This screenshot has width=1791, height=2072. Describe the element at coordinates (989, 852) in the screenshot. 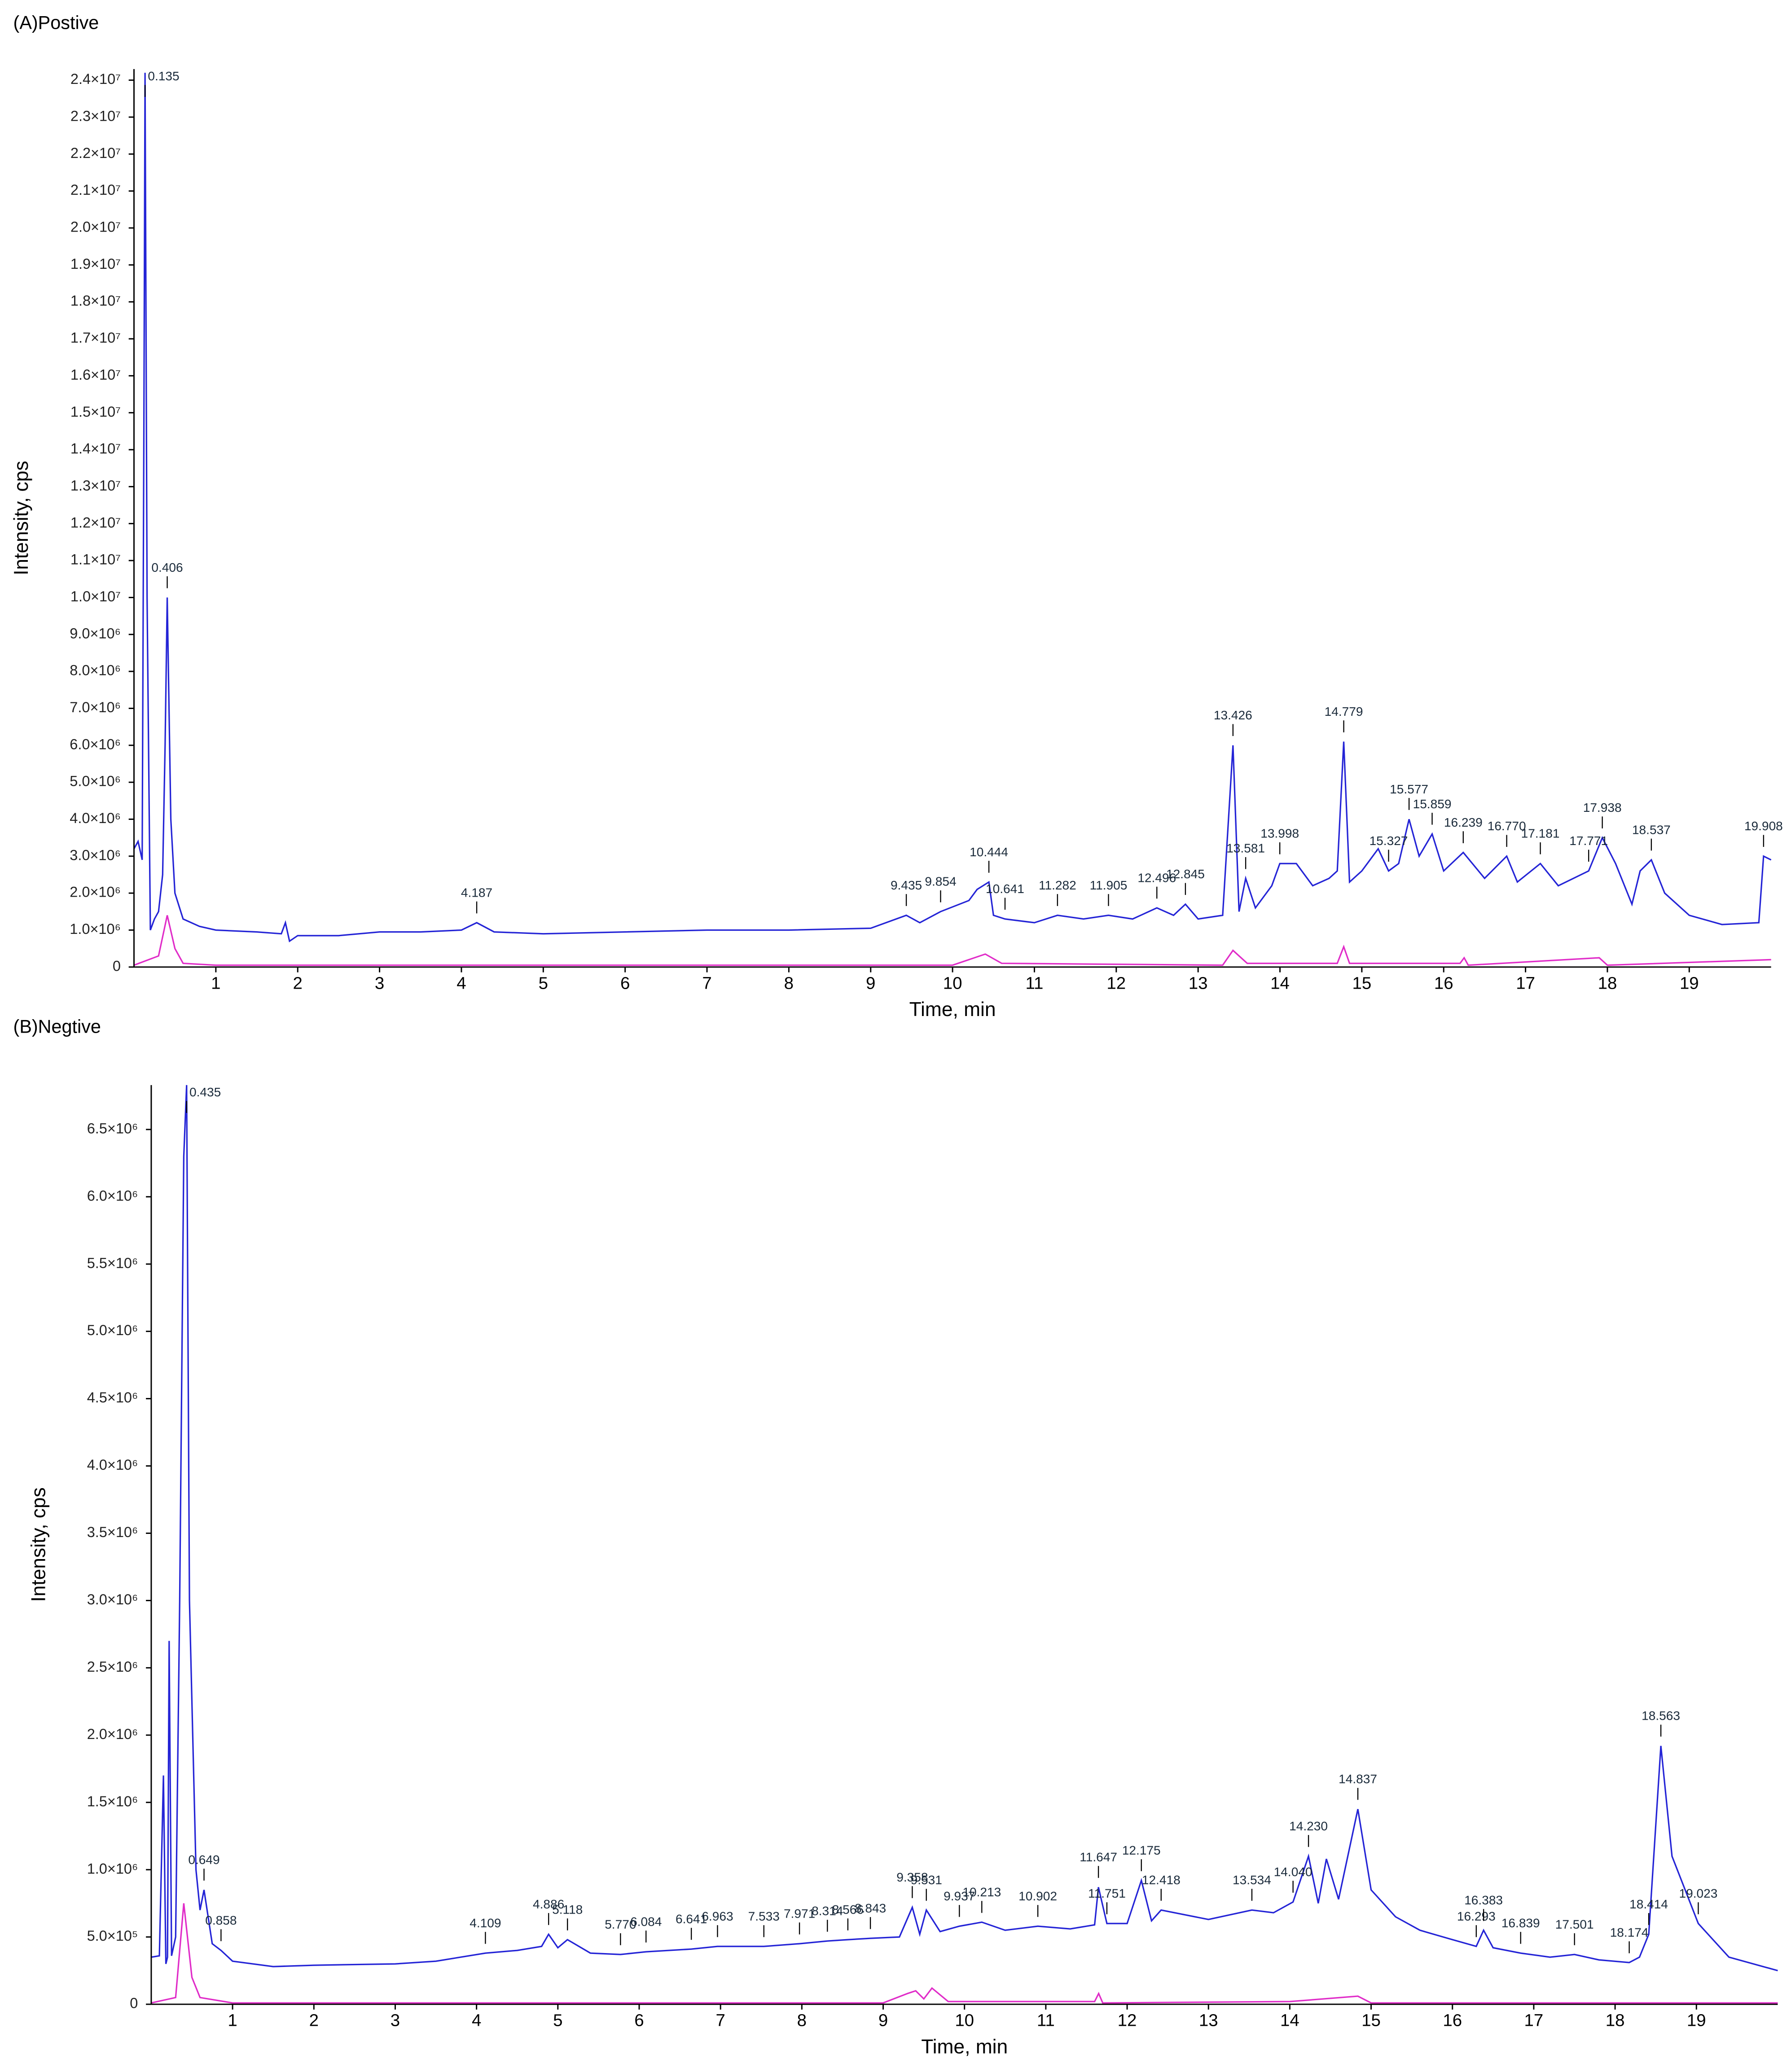

I see `peak-label: 10.444` at that location.